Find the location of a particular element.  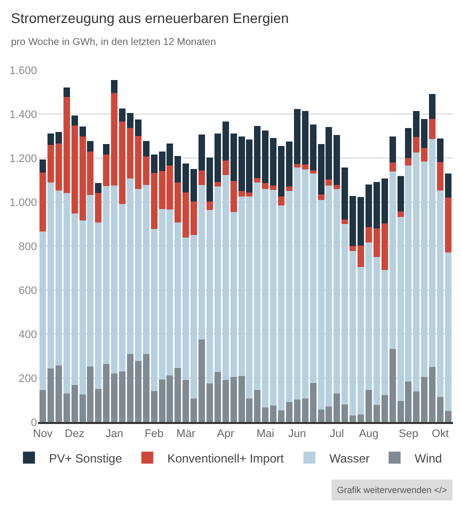

y-tick-label: 600 is located at coordinates (27, 290).